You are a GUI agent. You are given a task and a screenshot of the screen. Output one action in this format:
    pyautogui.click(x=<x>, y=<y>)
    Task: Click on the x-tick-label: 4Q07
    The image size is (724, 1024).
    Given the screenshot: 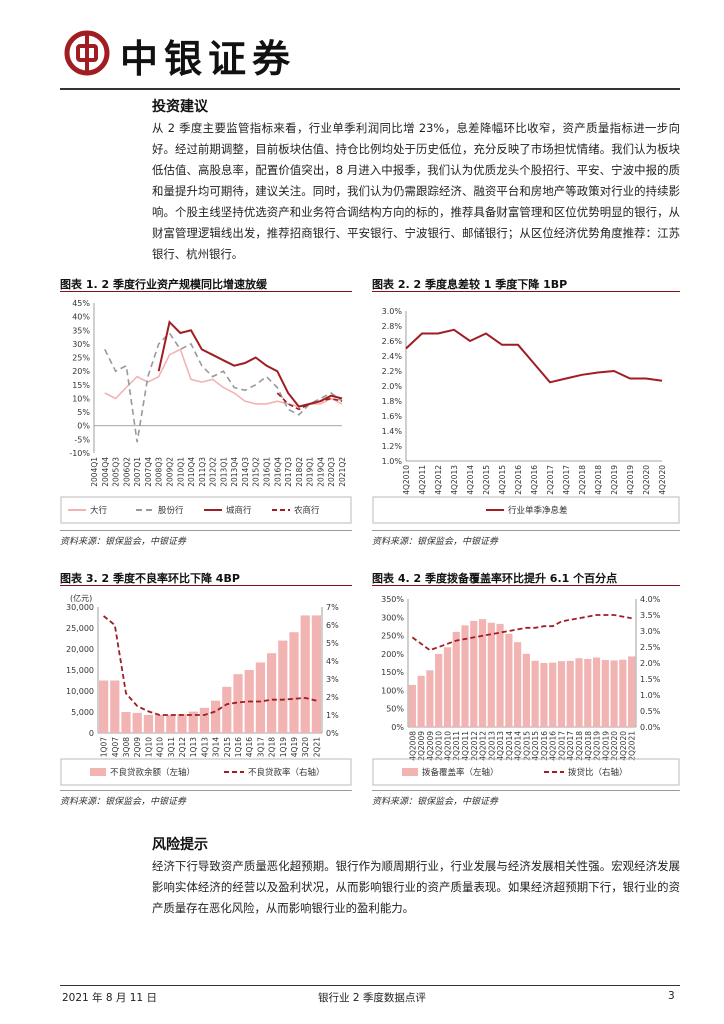 What is the action you would take?
    pyautogui.click(x=115, y=747)
    